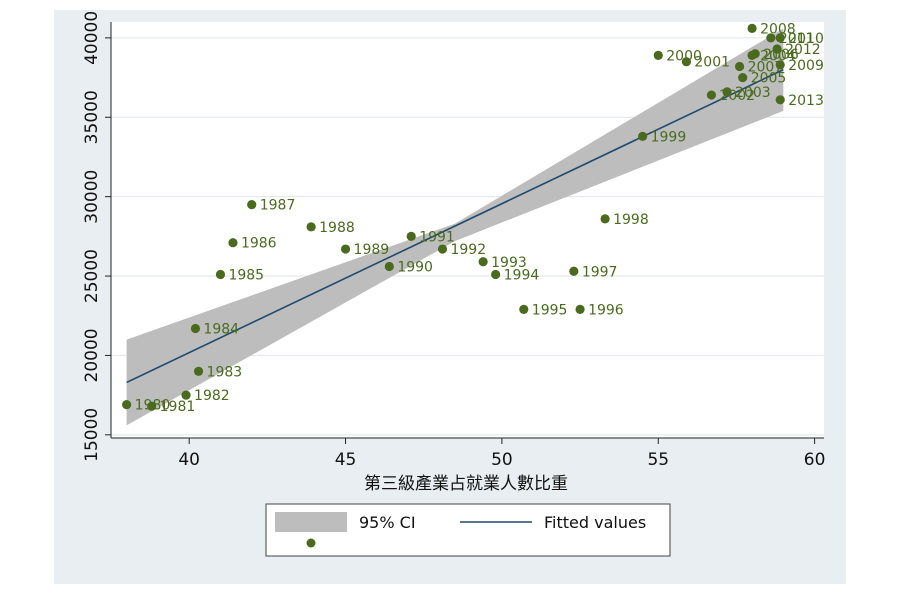 The width and height of the screenshot is (913, 600). What do you see at coordinates (806, 39) in the screenshot?
I see `point-label-2010: 2010` at bounding box center [806, 39].